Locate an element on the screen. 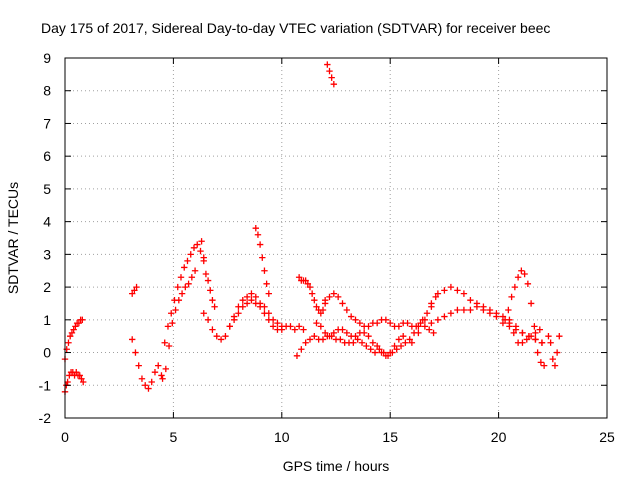 Image resolution: width=640 pixels, height=480 pixels. data-point-seg-i is located at coordinates (268, 293).